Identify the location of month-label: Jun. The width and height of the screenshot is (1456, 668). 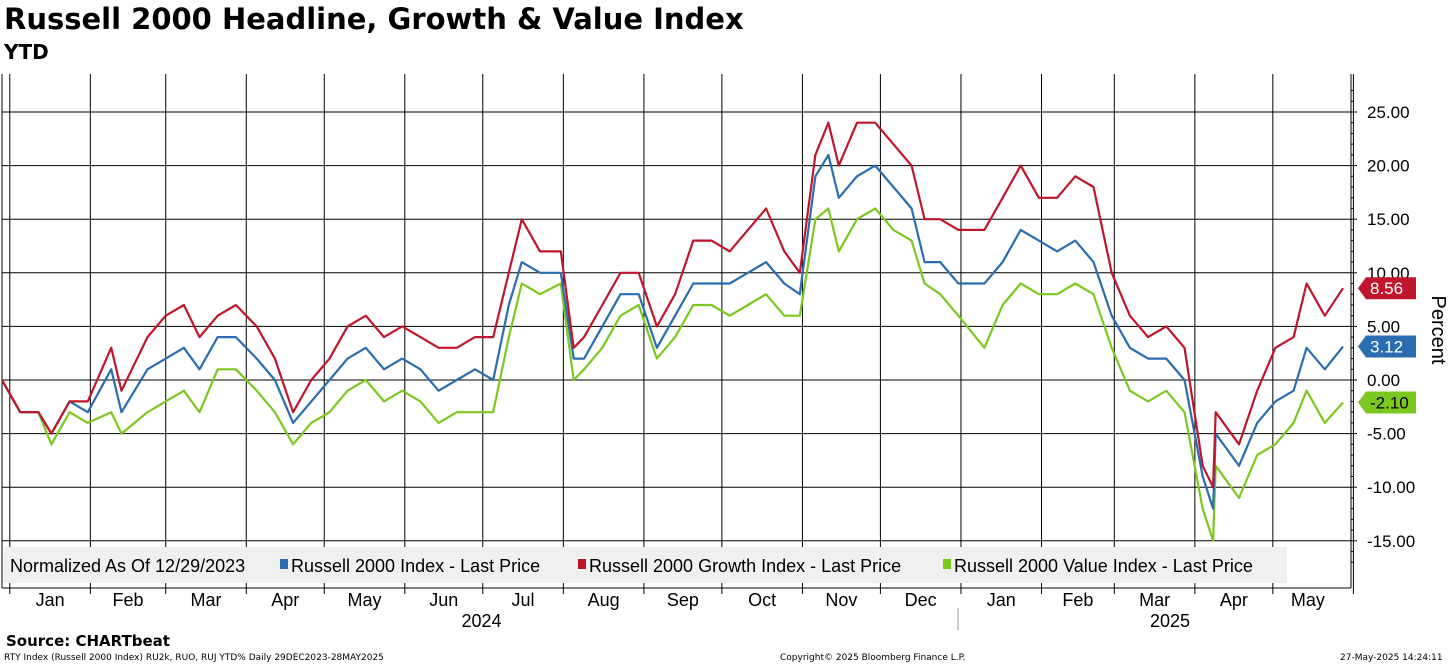
(443, 600).